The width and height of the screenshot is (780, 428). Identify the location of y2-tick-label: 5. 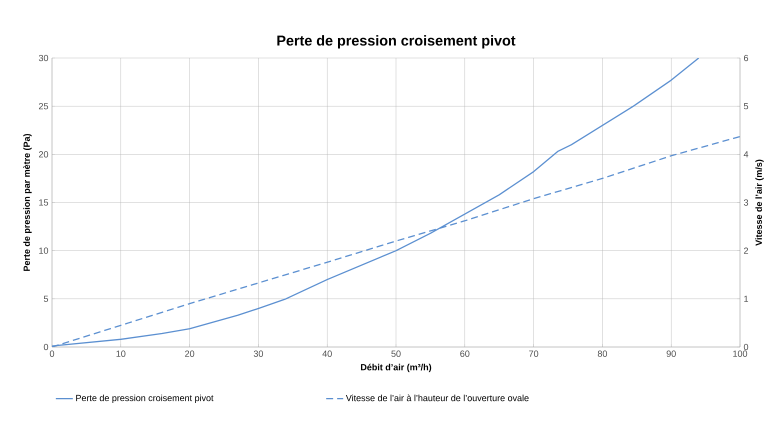
(746, 106).